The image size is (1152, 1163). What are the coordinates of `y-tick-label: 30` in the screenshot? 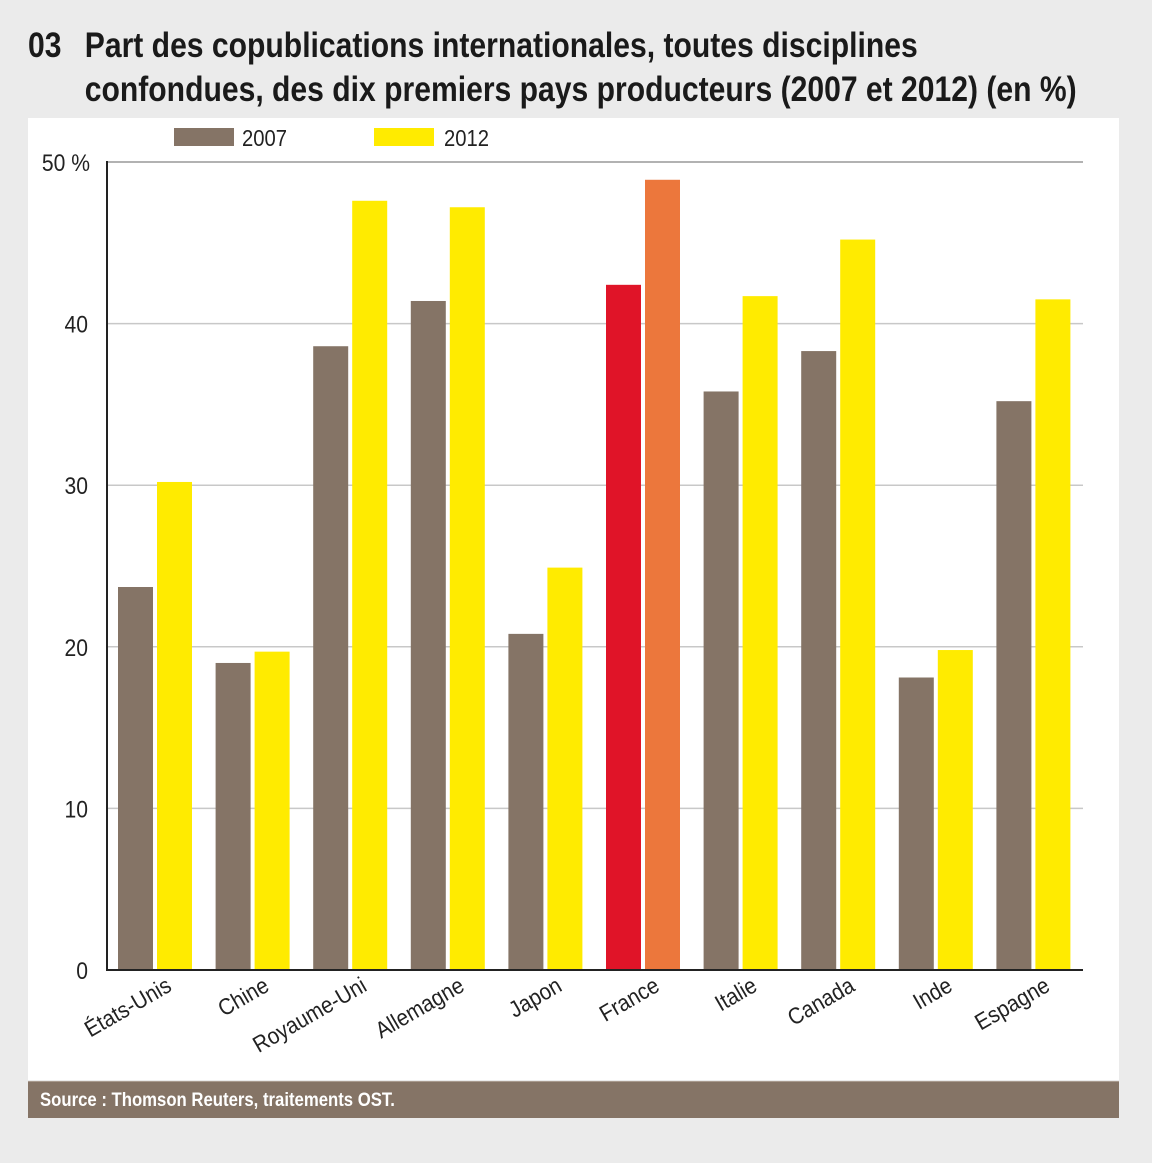 It's located at (76, 486).